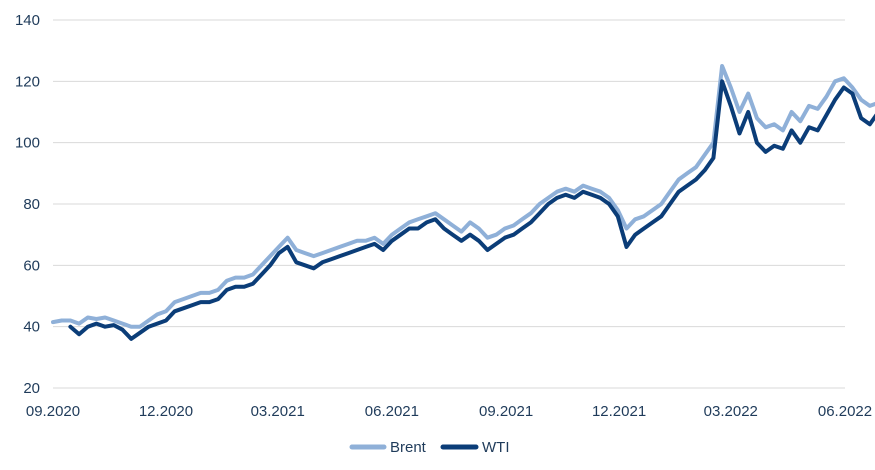 The image size is (875, 470). What do you see at coordinates (31, 204) in the screenshot?
I see `y-tick-label: 80` at bounding box center [31, 204].